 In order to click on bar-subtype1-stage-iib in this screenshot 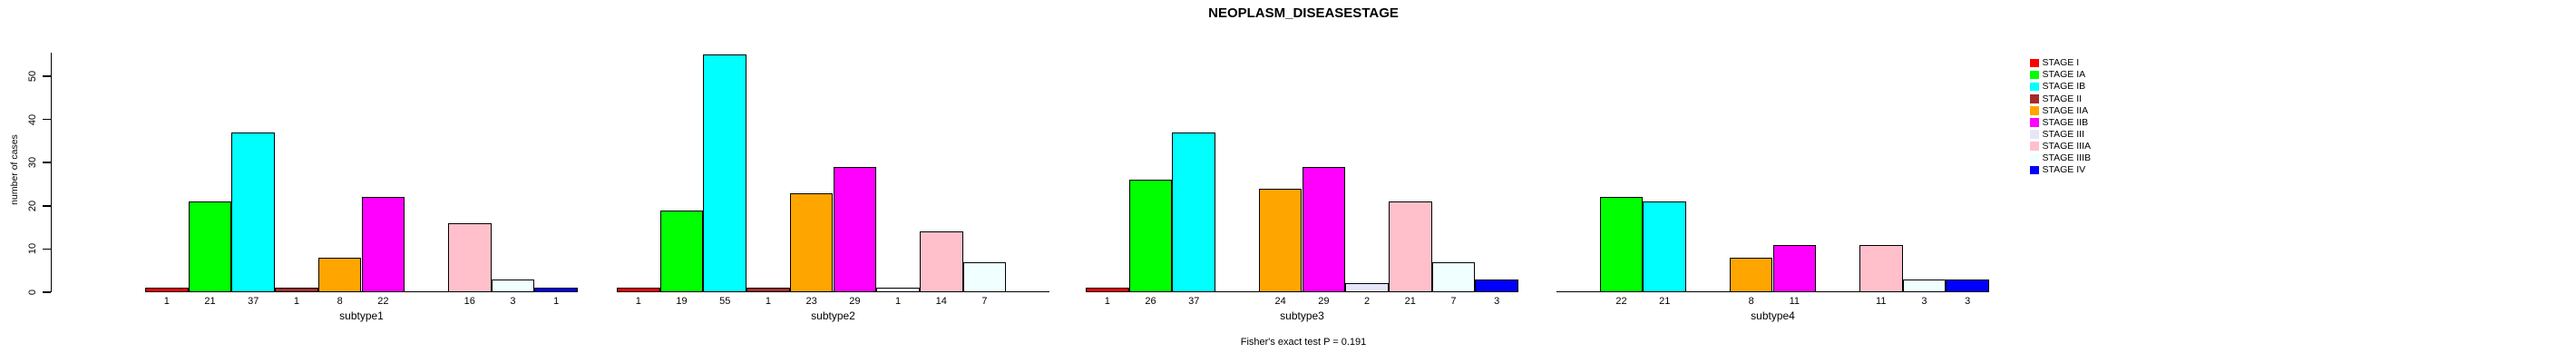, I will do `click(383, 245)`.